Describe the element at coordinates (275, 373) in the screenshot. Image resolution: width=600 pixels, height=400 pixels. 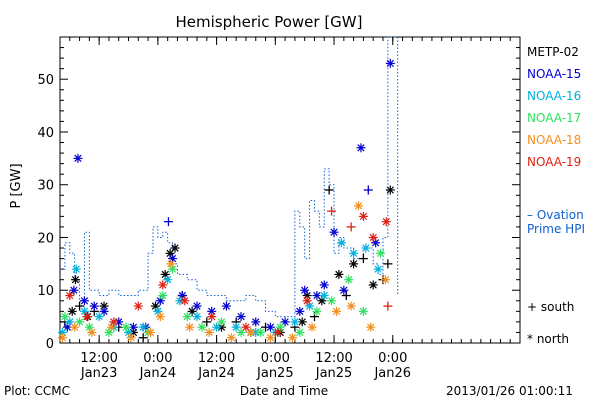
I see `x-tick-label-date: Jan25` at that location.